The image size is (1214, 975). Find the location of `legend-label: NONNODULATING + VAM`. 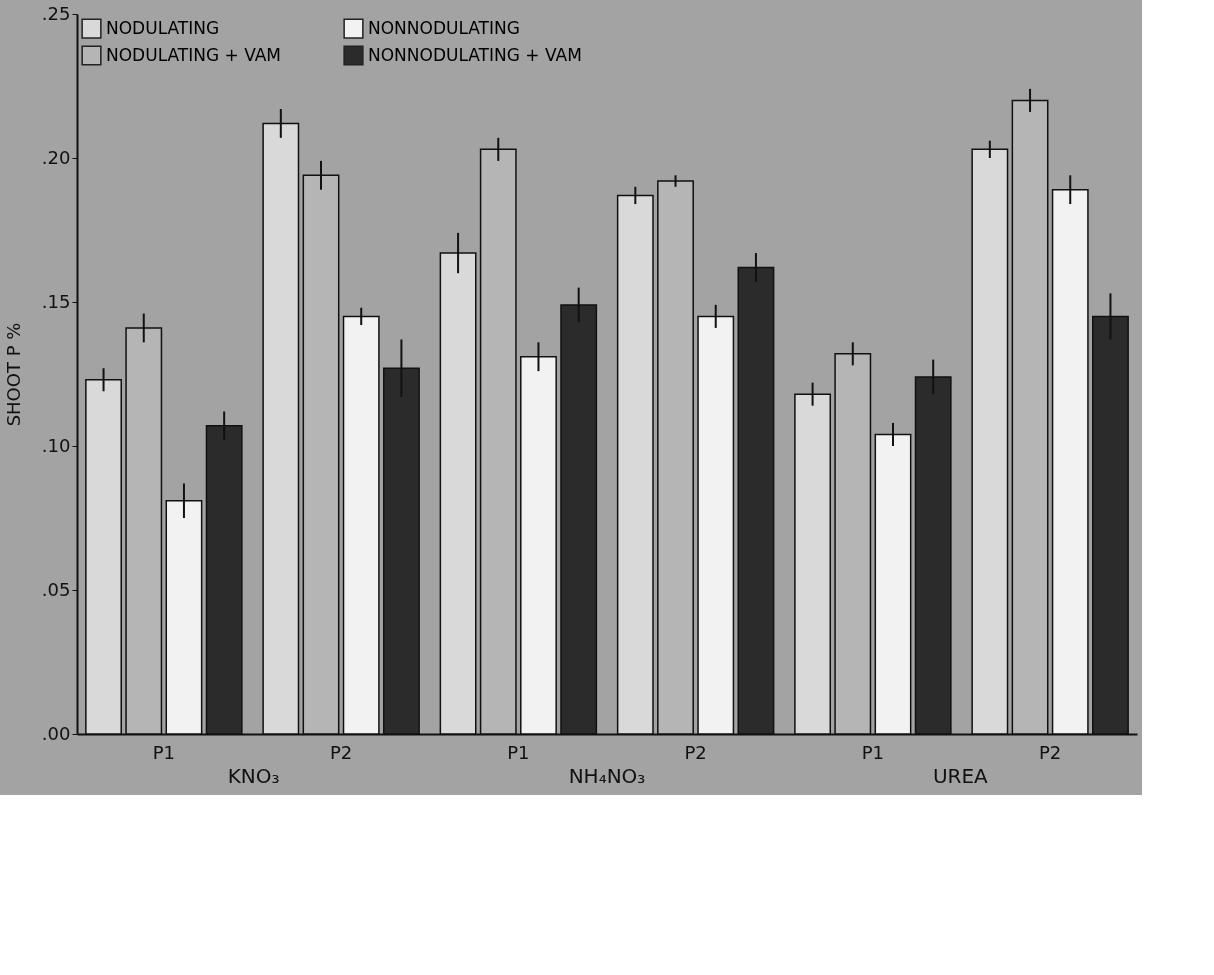

legend-label: NONNODULATING + VAM is located at coordinates (475, 54).